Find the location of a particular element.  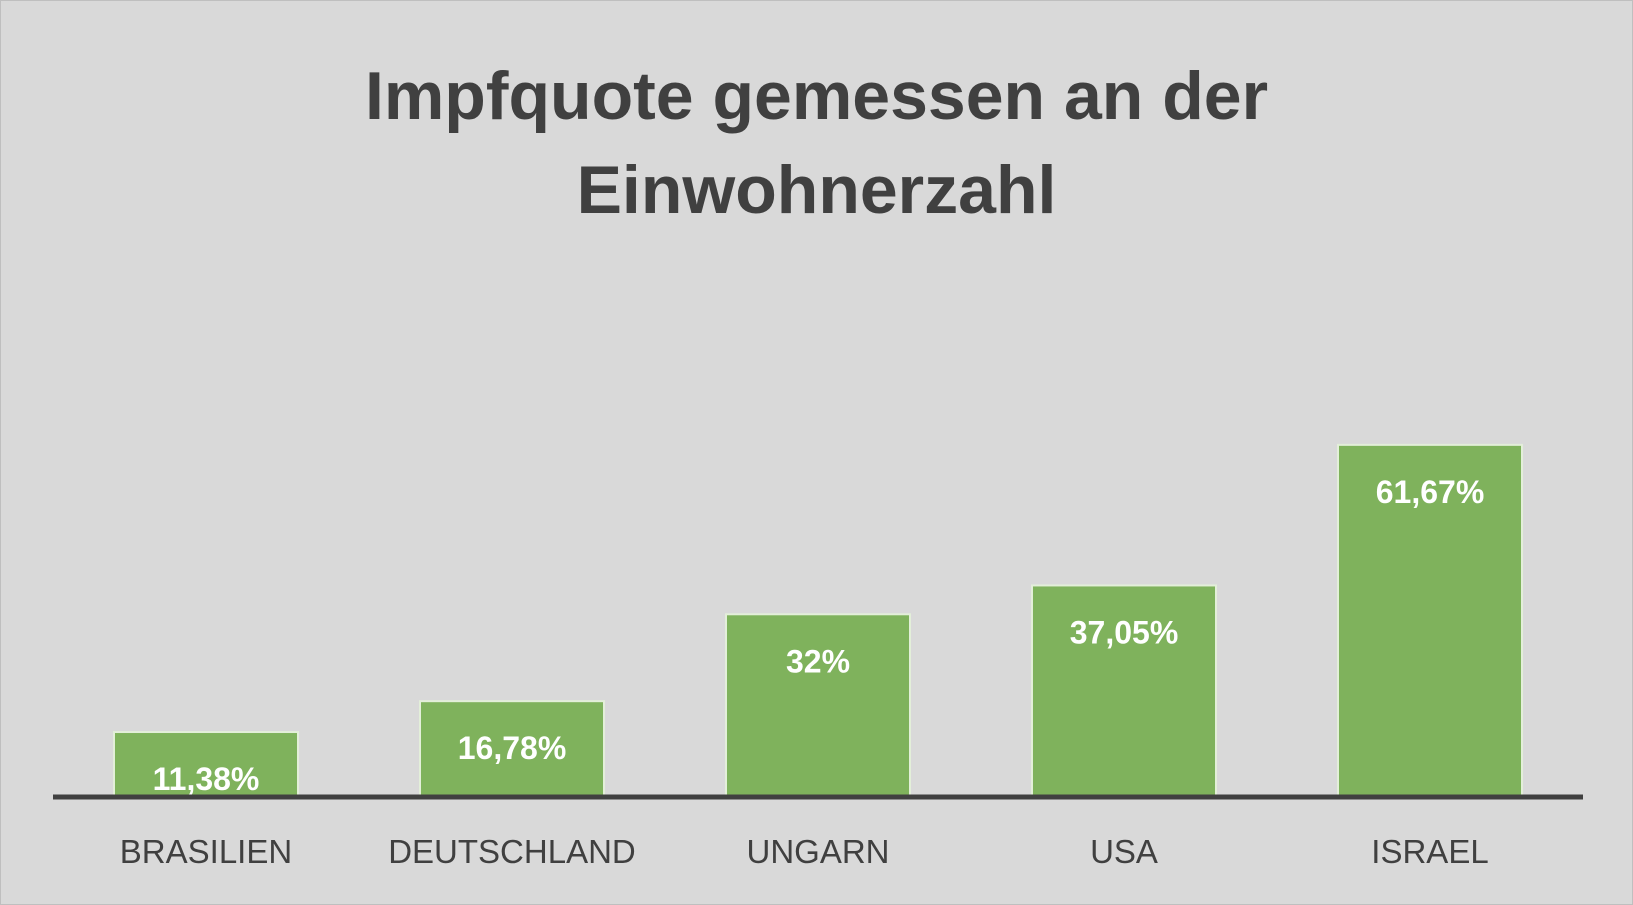

bar-israel is located at coordinates (1430, 620).